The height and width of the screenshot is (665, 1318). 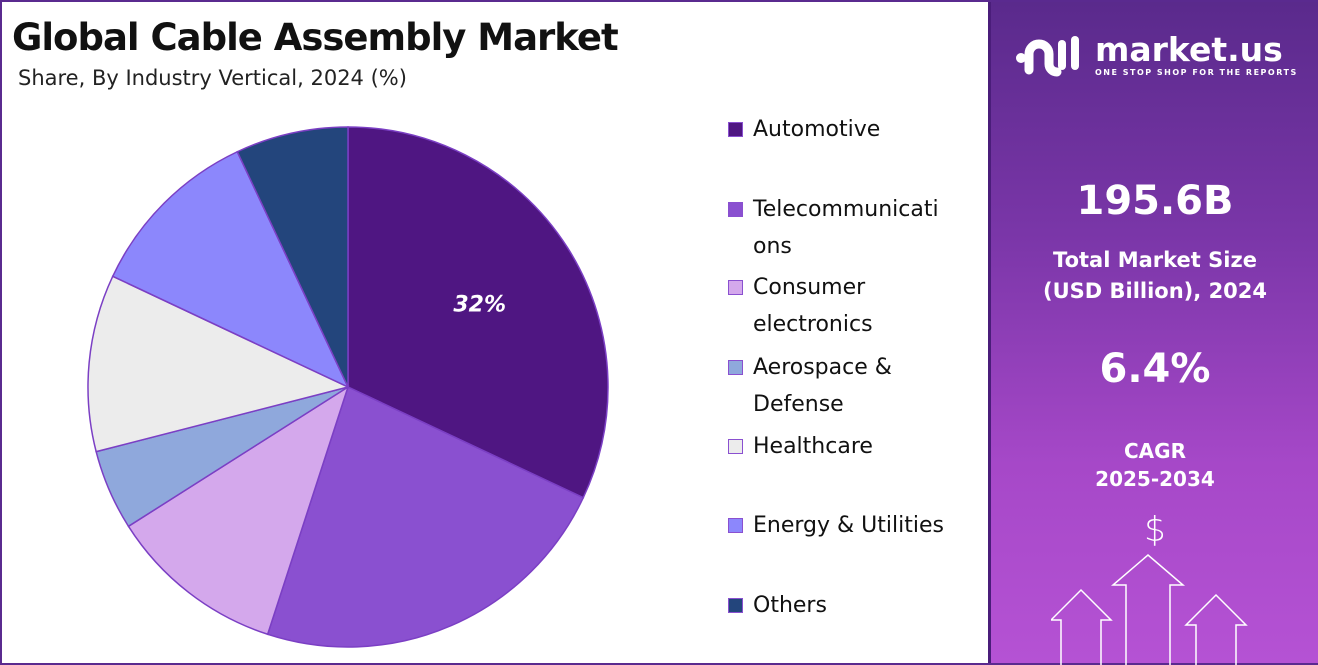 I want to click on data-label: 32%, so click(x=479, y=304).